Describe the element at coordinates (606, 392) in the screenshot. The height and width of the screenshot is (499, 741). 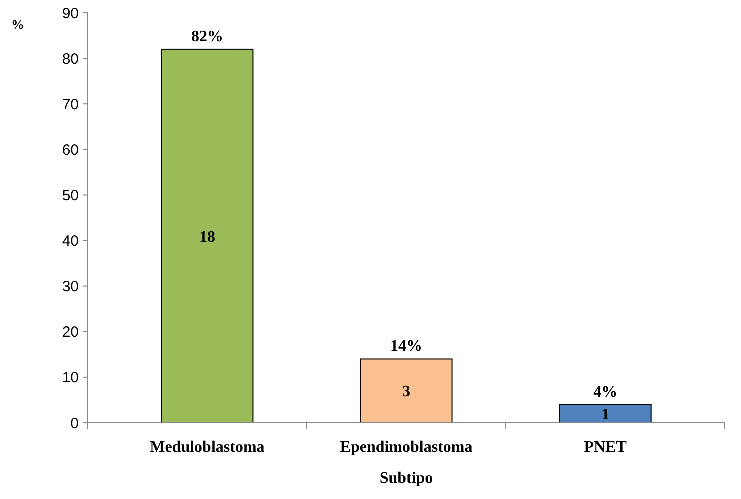
I see `data-label: 4%` at that location.